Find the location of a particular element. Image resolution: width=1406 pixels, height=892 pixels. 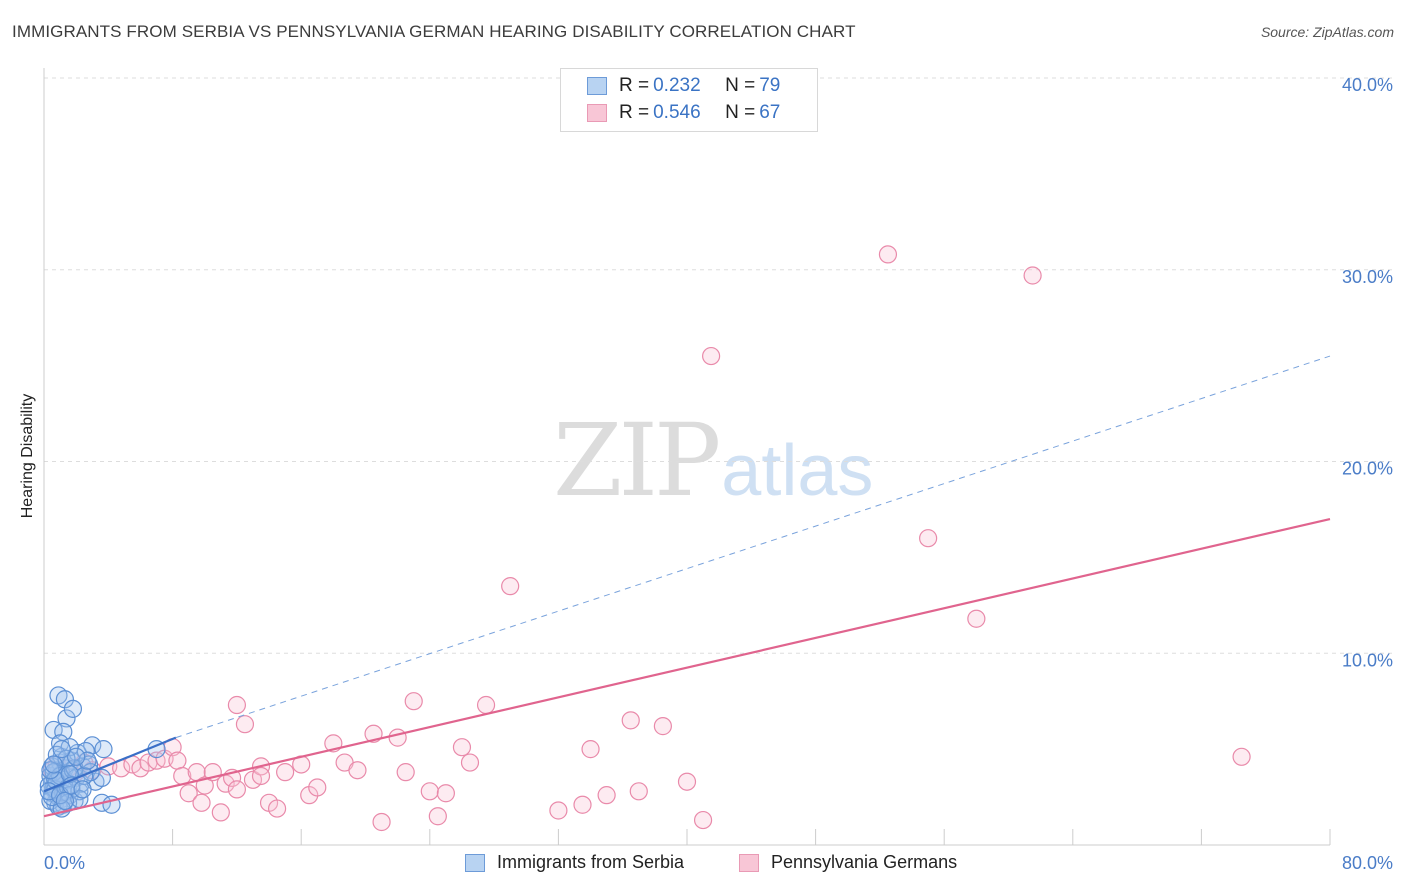

y-tick-label: 10.0% is located at coordinates (1367, 660).